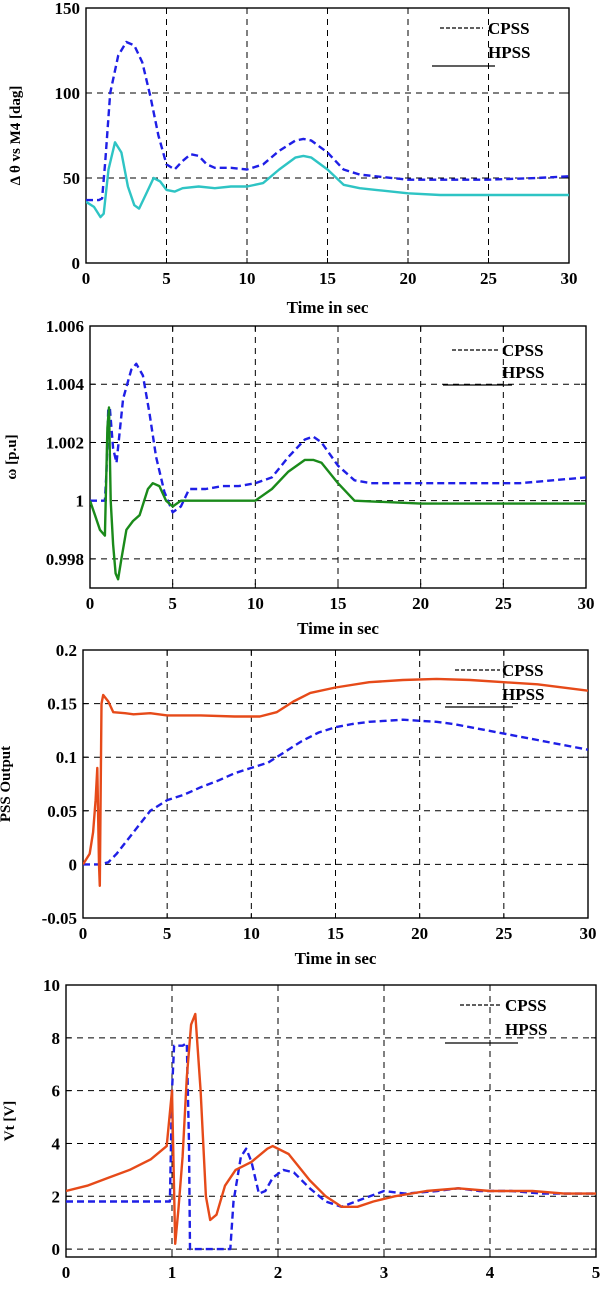 Image resolution: width=602 pixels, height=1295 pixels. What do you see at coordinates (65, 559) in the screenshot?
I see `y-tick-label: 0.998` at bounding box center [65, 559].